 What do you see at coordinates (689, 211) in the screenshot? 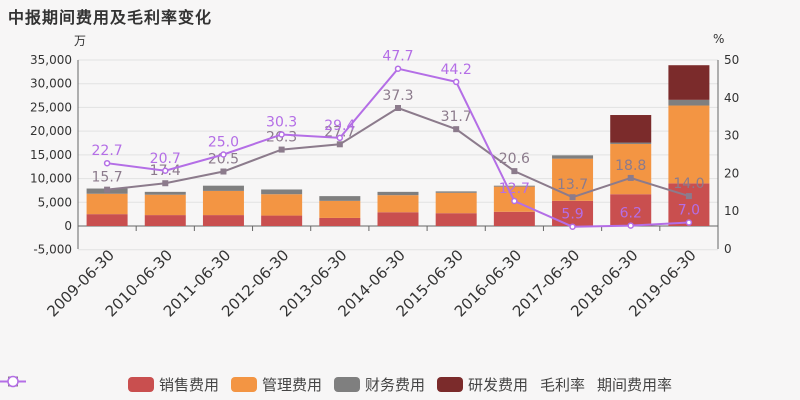
I see `data-label: 7.0` at bounding box center [689, 211].